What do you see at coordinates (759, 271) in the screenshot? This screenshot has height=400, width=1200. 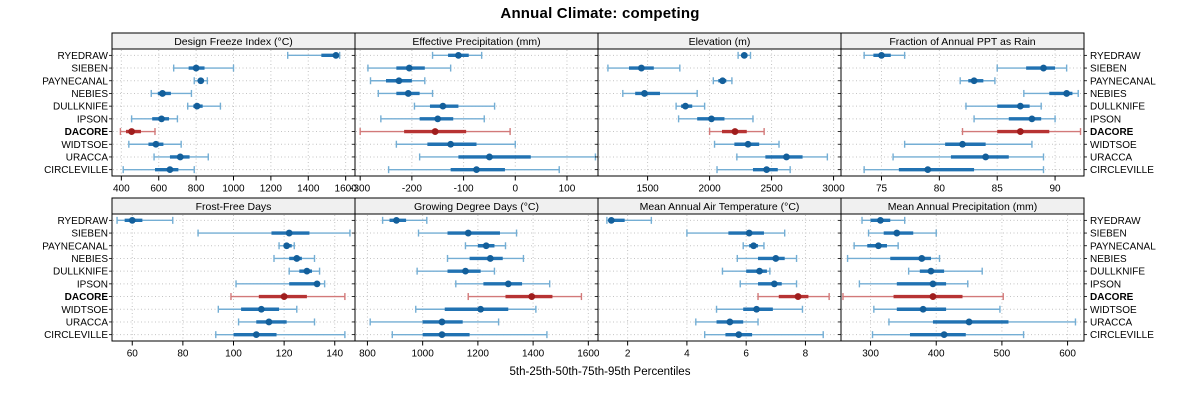 I see `series-dullknife-mean-annual-air-temperature-c-median-dot` at bounding box center [759, 271].